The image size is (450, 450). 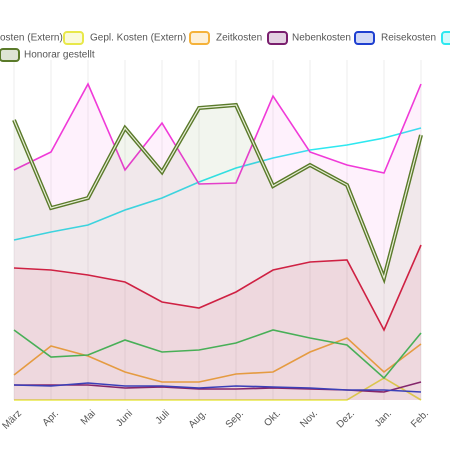 What do you see at coordinates (163, 417) in the screenshot?
I see `x-tick-label: Juli` at bounding box center [163, 417].